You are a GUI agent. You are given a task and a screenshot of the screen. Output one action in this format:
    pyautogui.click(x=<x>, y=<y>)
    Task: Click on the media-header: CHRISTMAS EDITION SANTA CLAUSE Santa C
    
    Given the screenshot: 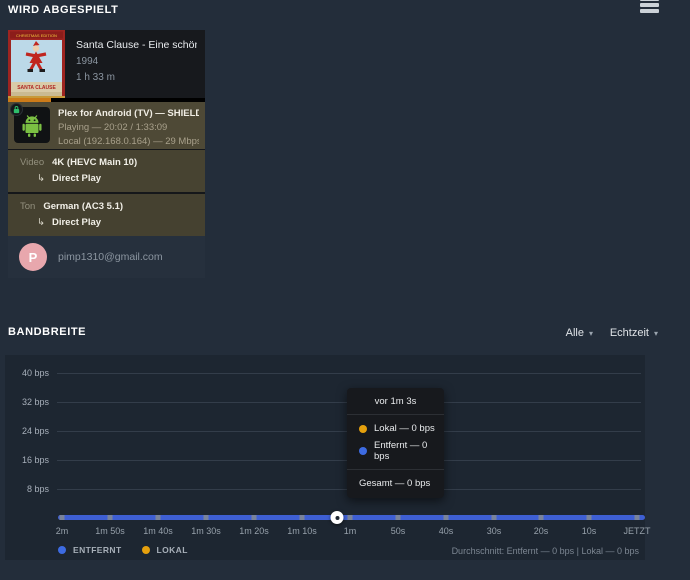 What is the action you would take?
    pyautogui.click(x=106, y=64)
    